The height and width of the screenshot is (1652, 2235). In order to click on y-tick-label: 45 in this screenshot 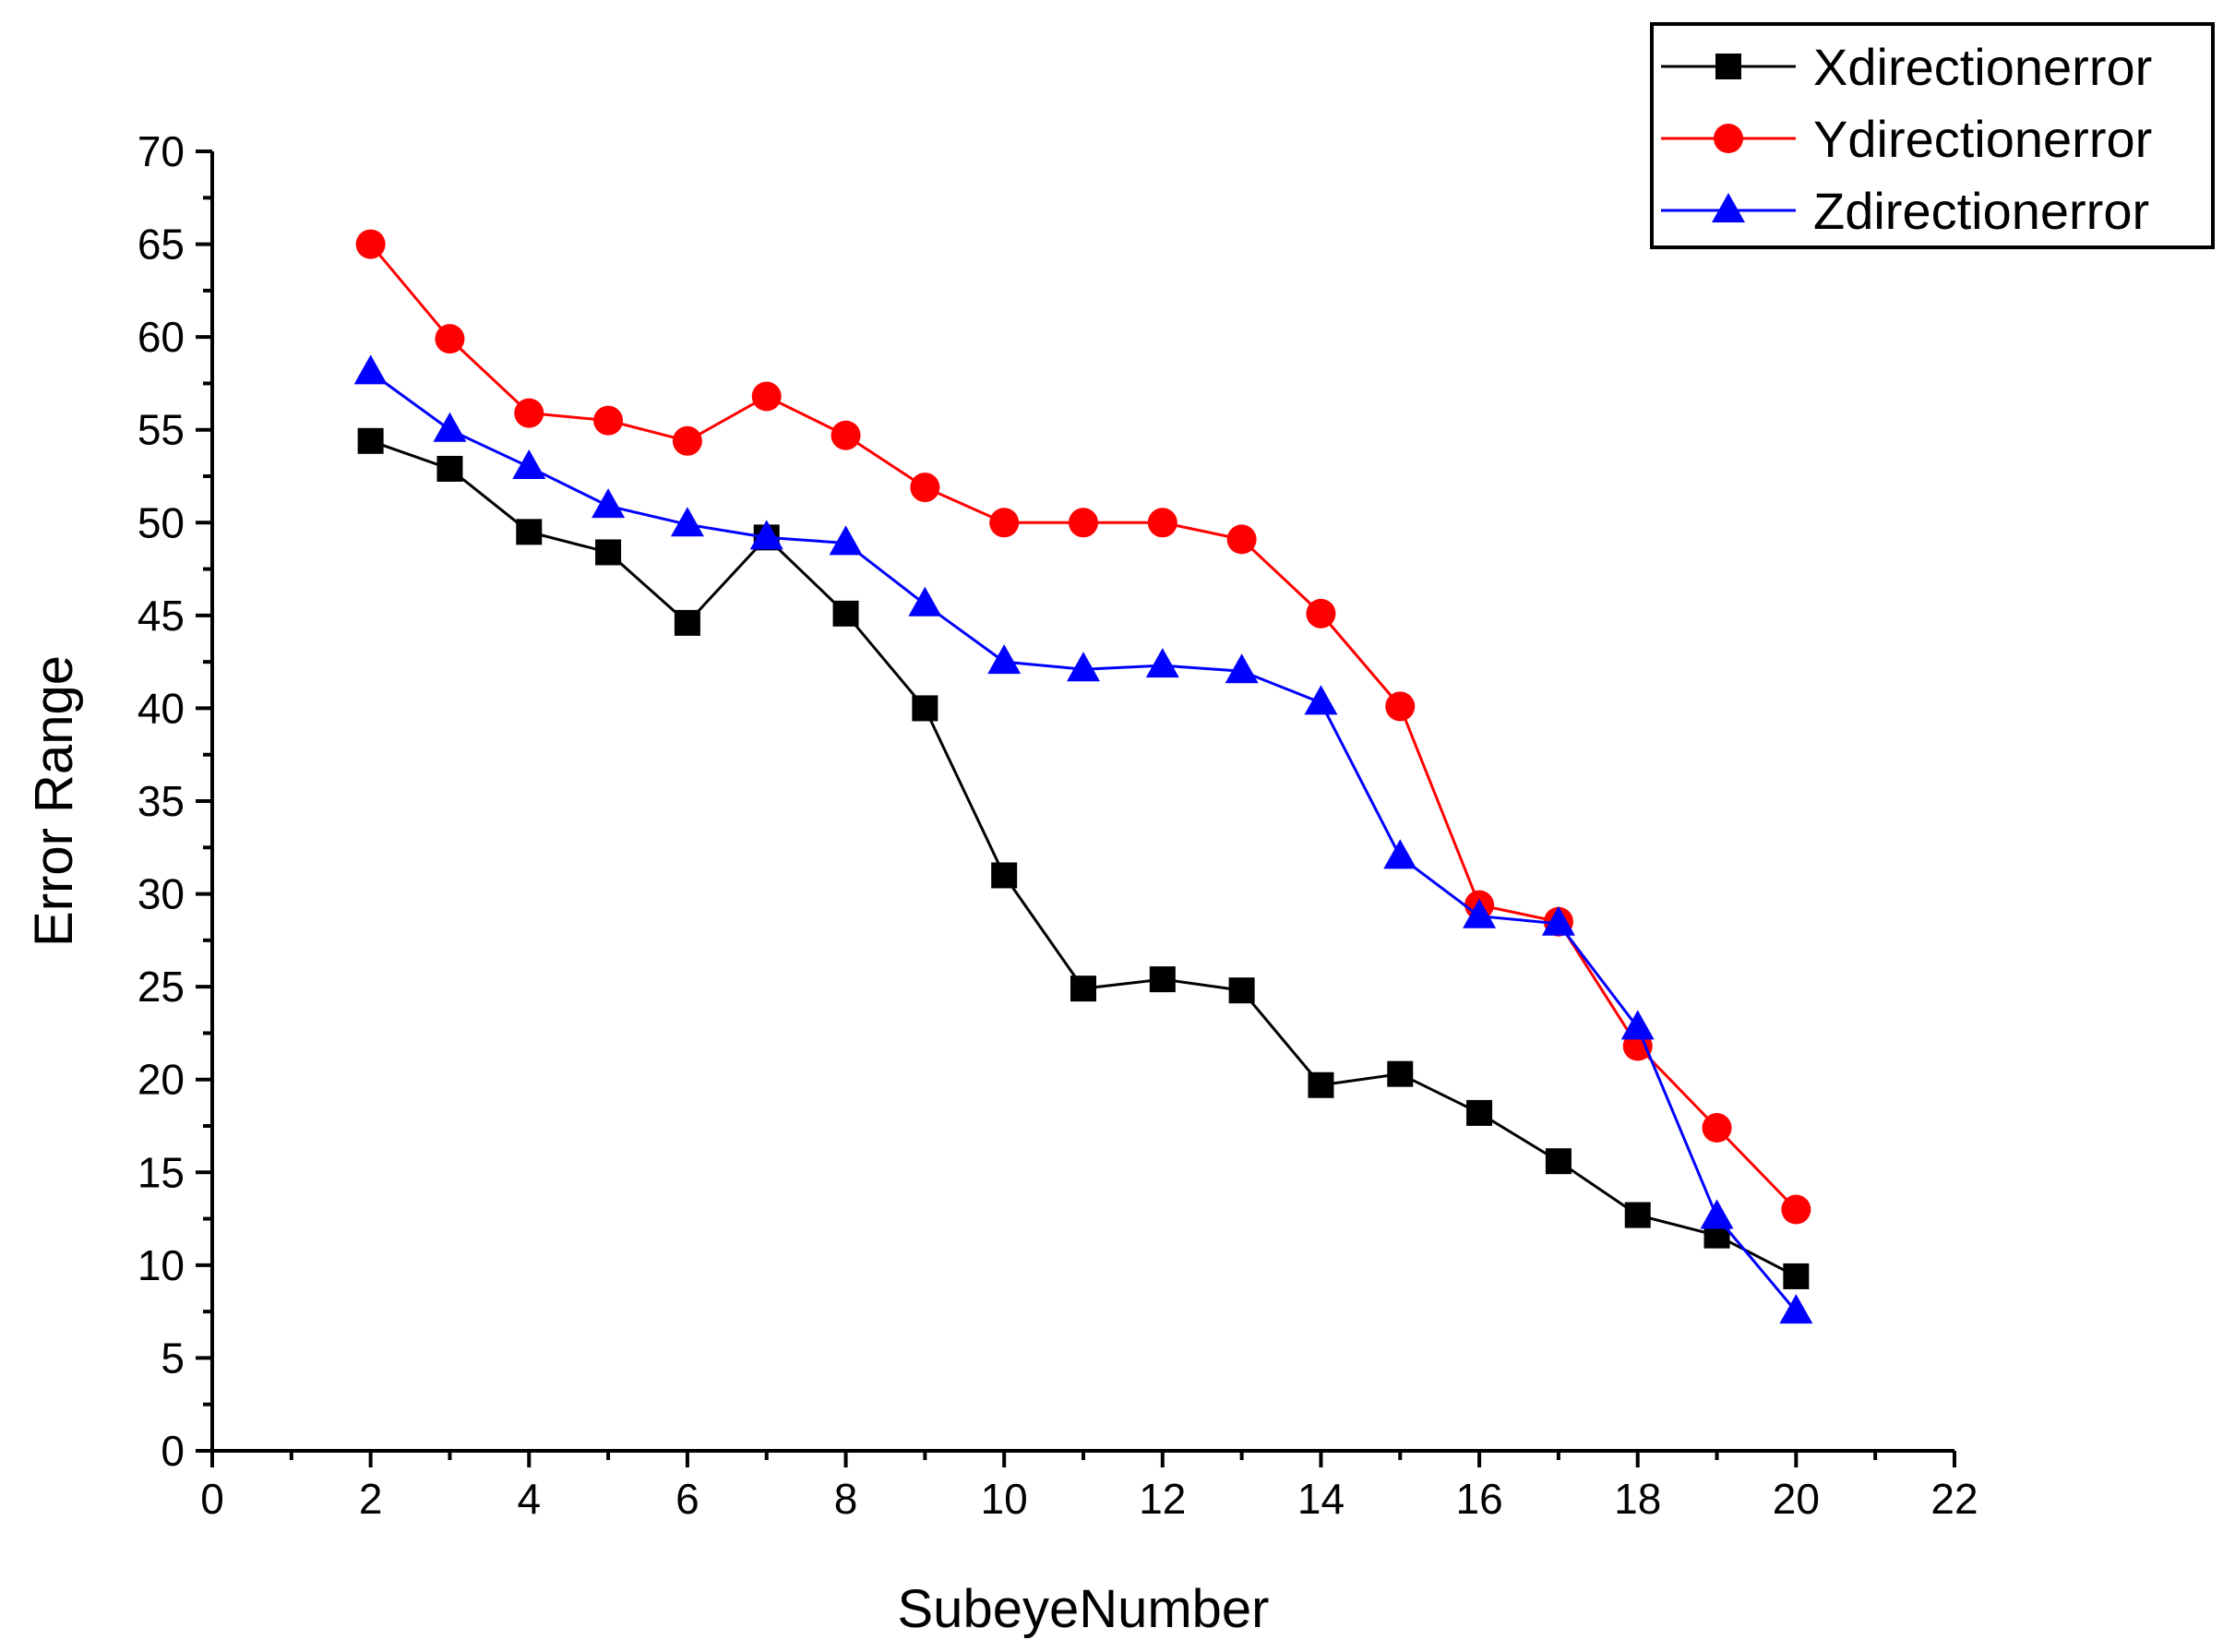, I will do `click(161, 616)`.